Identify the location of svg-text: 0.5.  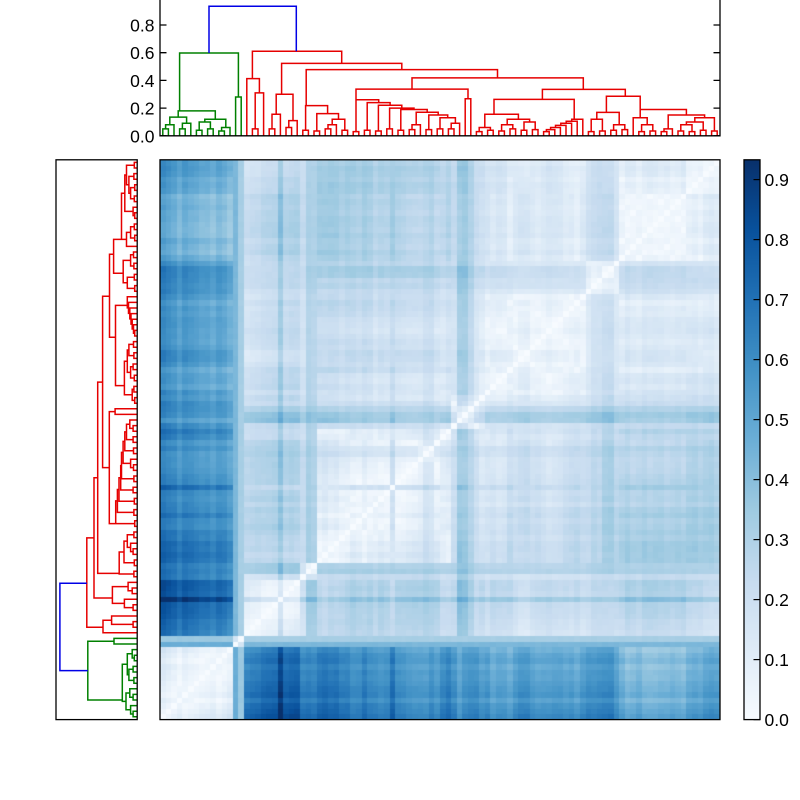
(777, 420).